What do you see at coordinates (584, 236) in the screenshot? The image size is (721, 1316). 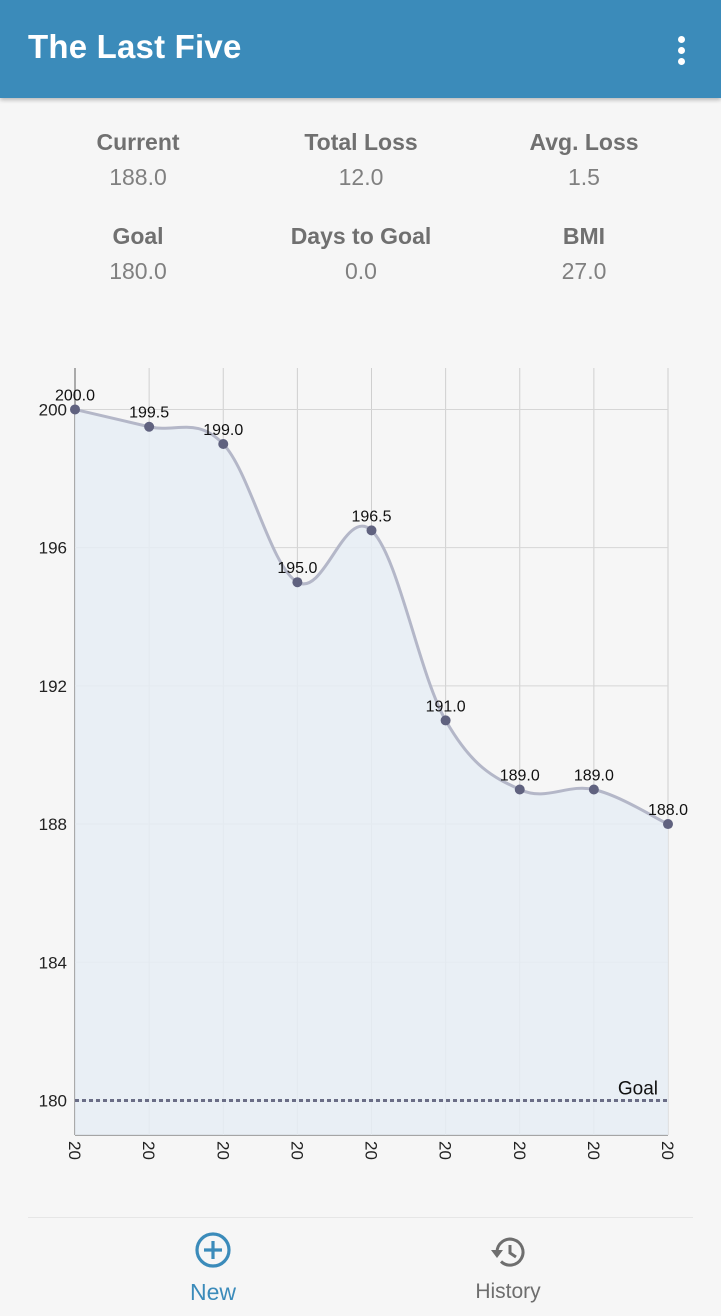 I see `stat-label: BMI` at bounding box center [584, 236].